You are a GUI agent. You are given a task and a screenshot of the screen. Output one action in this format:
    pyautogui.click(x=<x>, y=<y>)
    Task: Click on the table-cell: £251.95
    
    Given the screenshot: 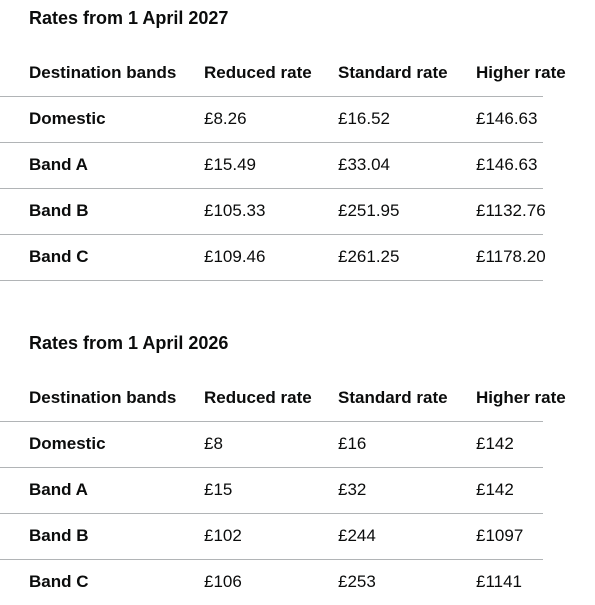 What is the action you would take?
    pyautogui.click(x=369, y=210)
    